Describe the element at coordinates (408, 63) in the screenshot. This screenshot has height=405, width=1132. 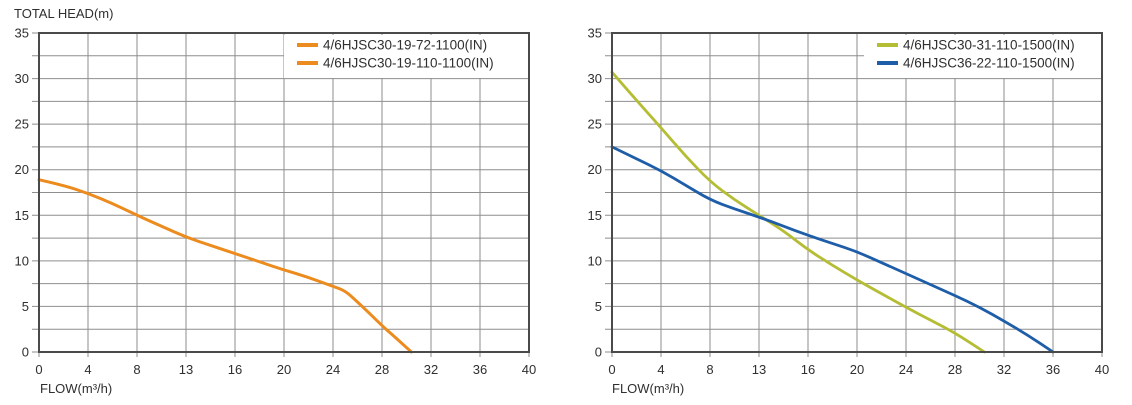
I see `legend-label: 4/6HJSC30-19-110-1100(IN)` at that location.